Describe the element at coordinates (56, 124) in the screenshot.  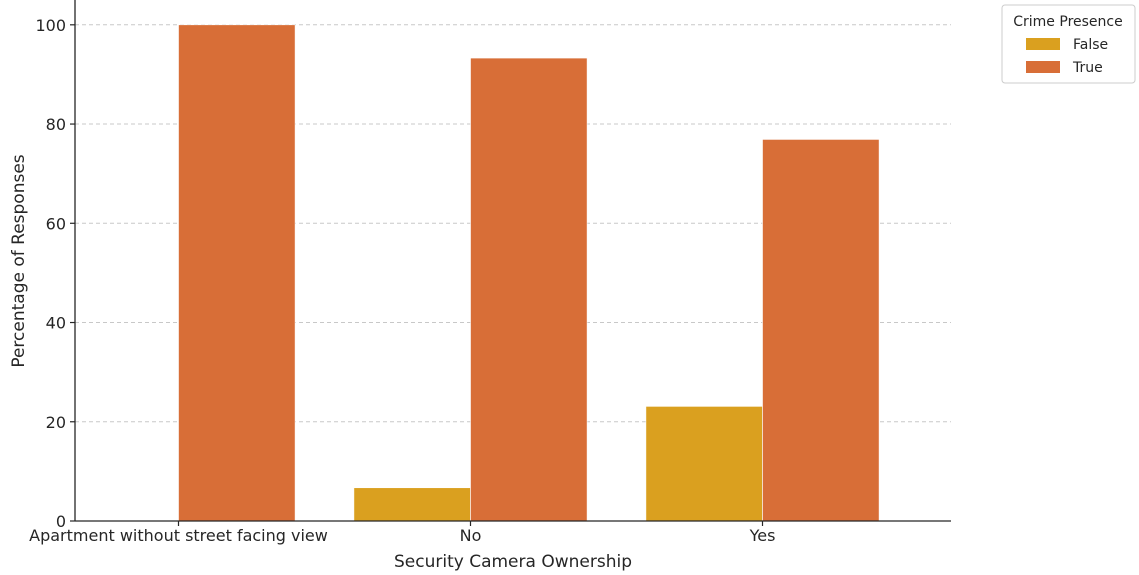
I see `y-tick-label: 80` at that location.